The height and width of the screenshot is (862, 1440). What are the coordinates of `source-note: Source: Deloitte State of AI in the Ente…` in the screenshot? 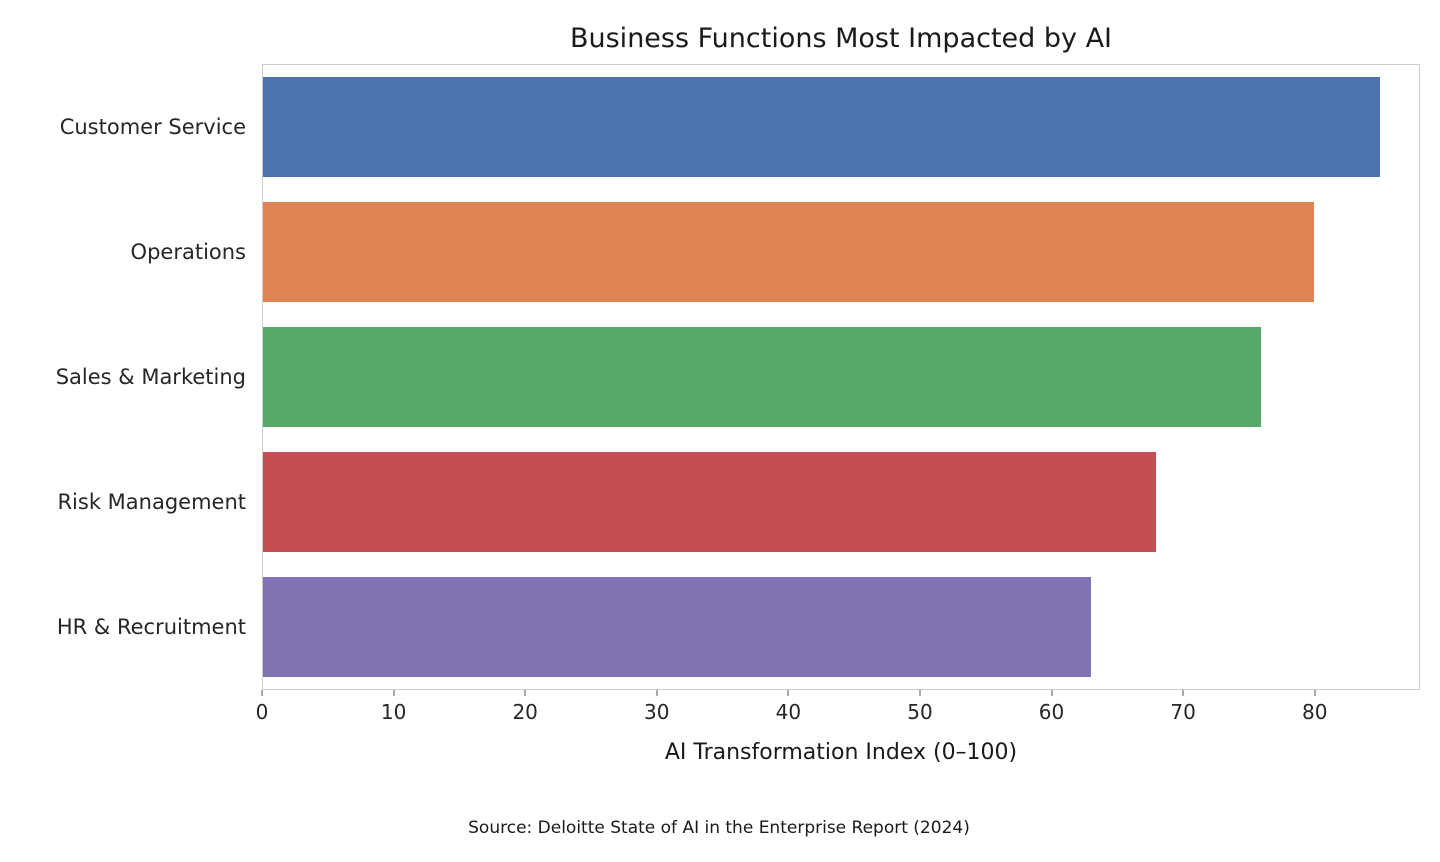 It's located at (719, 828).